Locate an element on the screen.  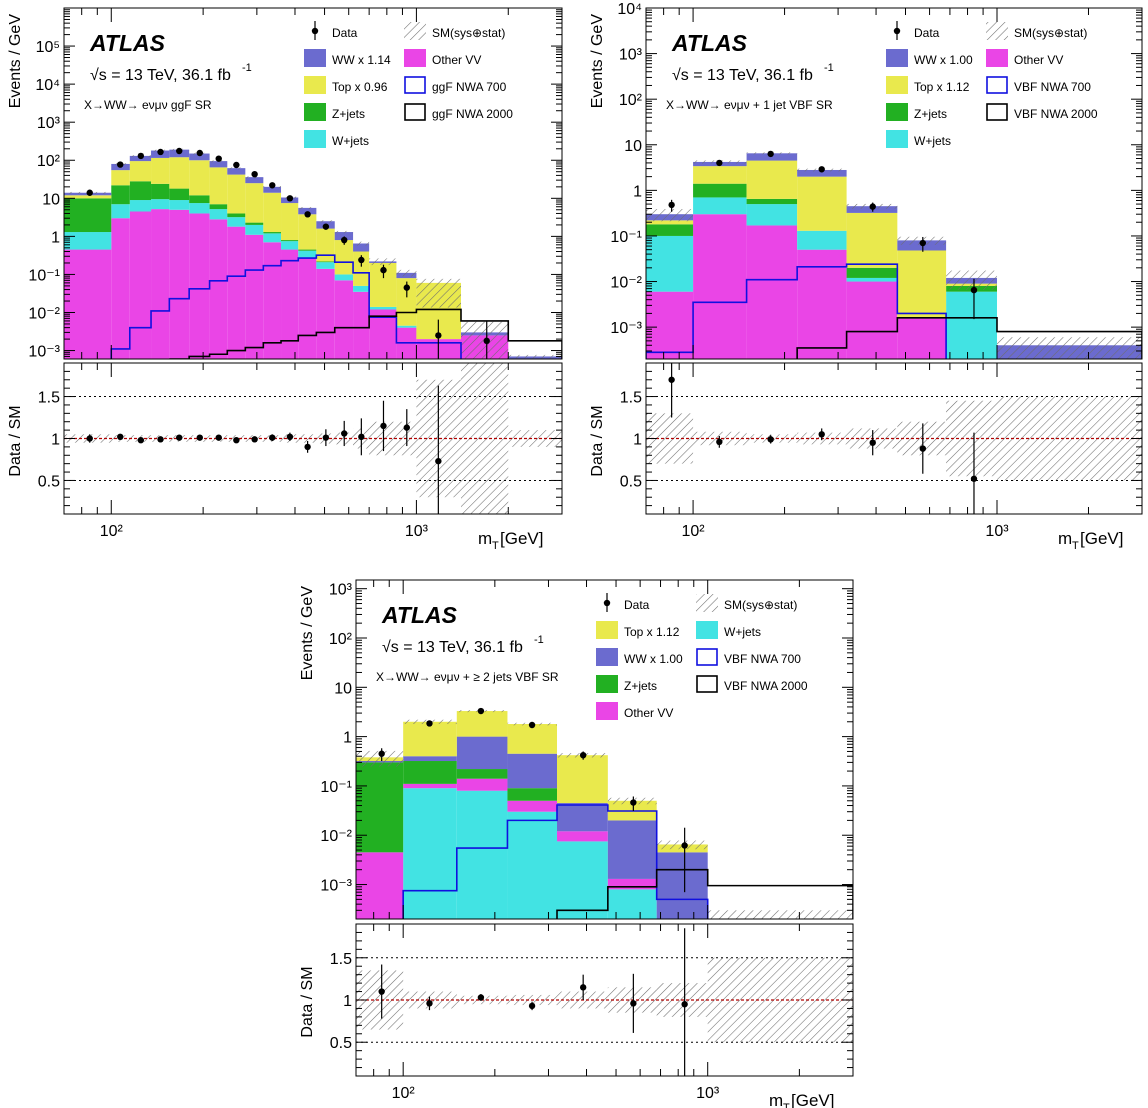
stack-othervv is located at coordinates (286, 284).